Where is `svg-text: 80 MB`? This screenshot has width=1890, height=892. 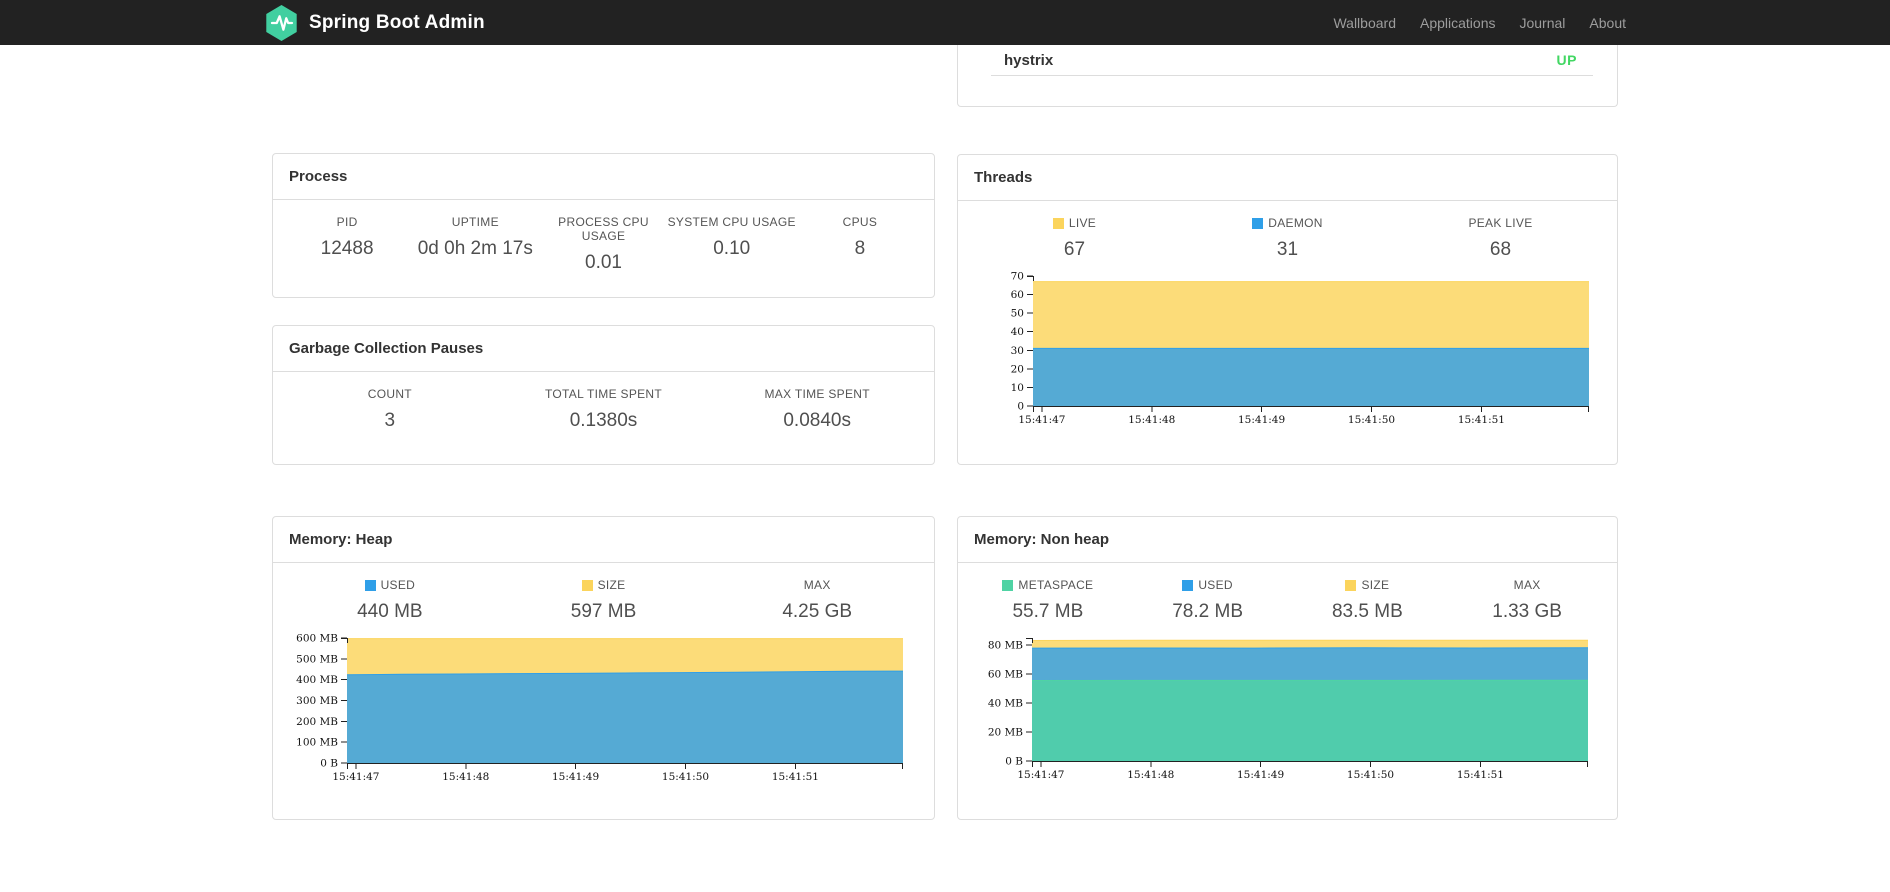
svg-text: 80 MB is located at coordinates (1005, 646).